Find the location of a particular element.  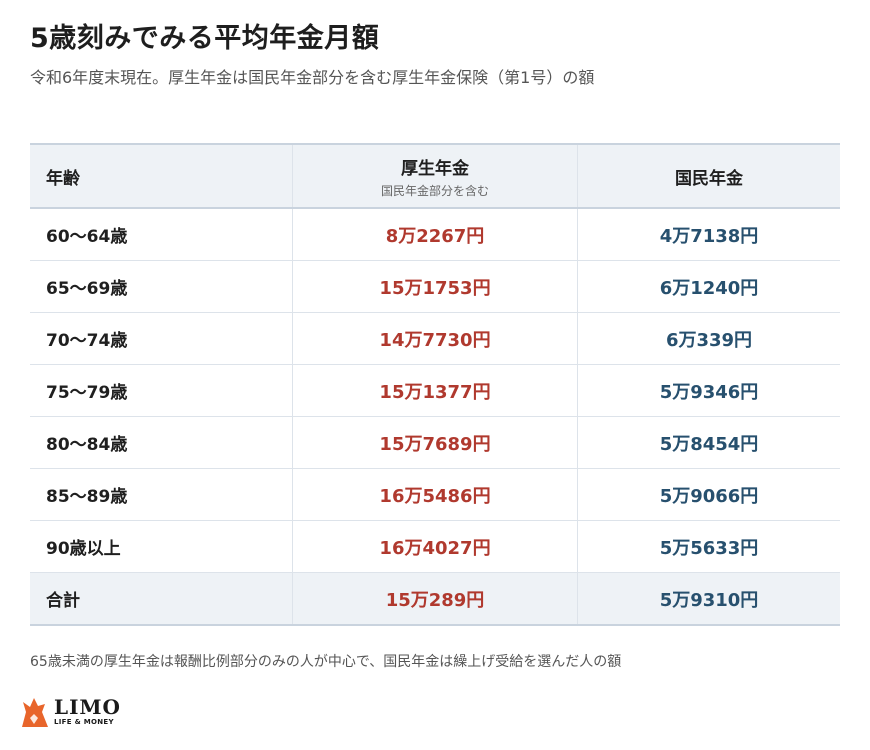

table-row: 75〜79歳 15万1377円 5万9346円 is located at coordinates (435, 390).